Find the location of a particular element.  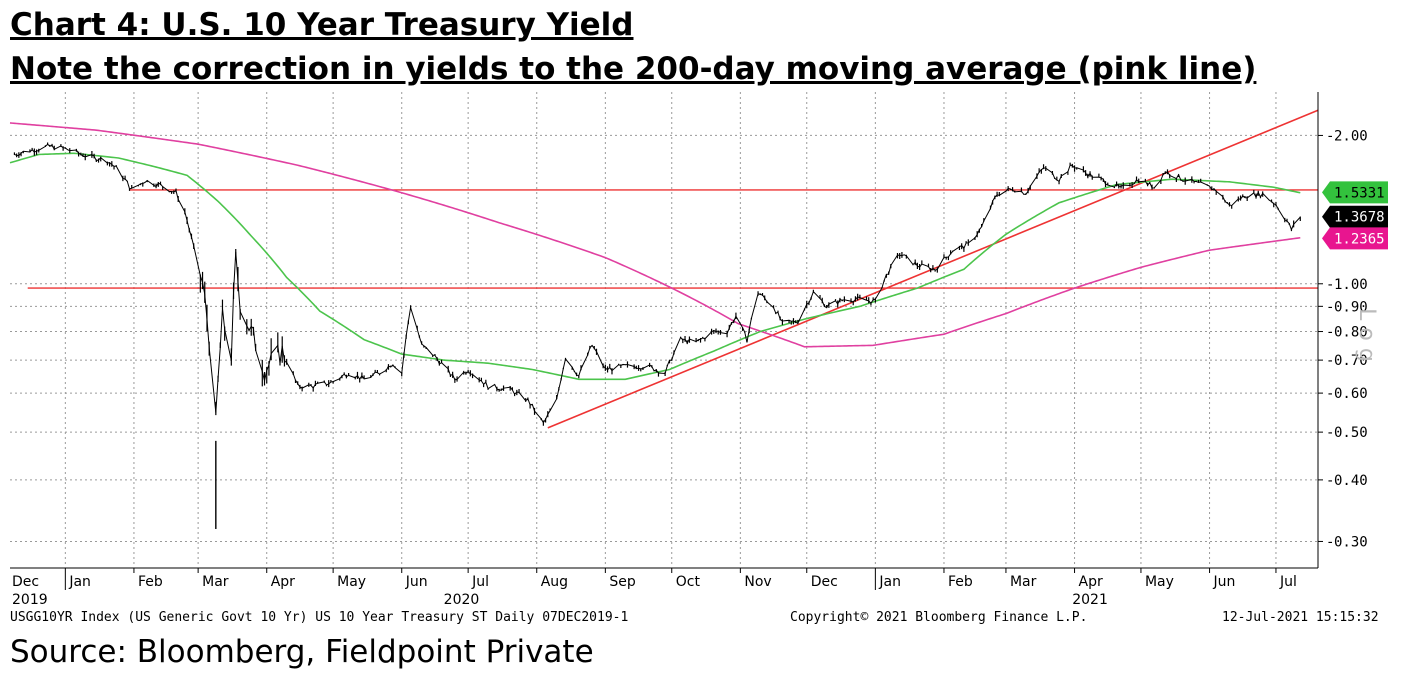

x-tick-label: Aug is located at coordinates (554, 582).